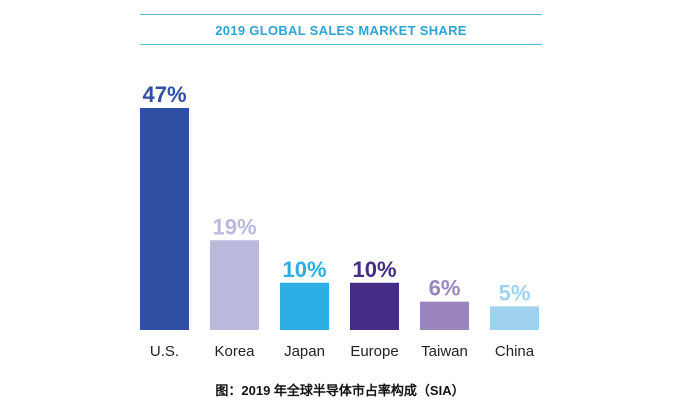  Describe the element at coordinates (234, 285) in the screenshot. I see `bar-korea` at that location.